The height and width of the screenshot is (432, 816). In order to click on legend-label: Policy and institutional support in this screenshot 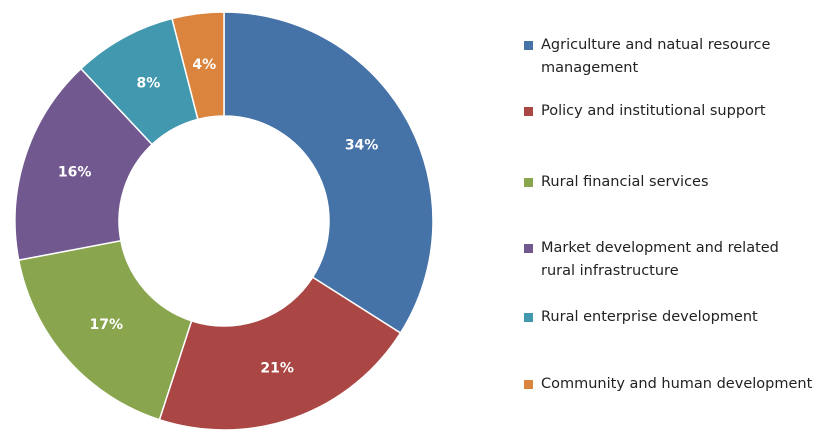, I will do `click(653, 111)`.